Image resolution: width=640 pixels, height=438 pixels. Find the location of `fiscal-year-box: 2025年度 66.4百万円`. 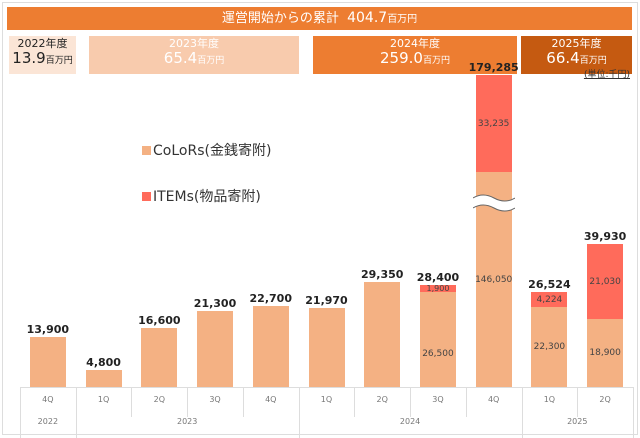

fiscal-year-box: 2025年度 66.4百万円 is located at coordinates (576, 55).